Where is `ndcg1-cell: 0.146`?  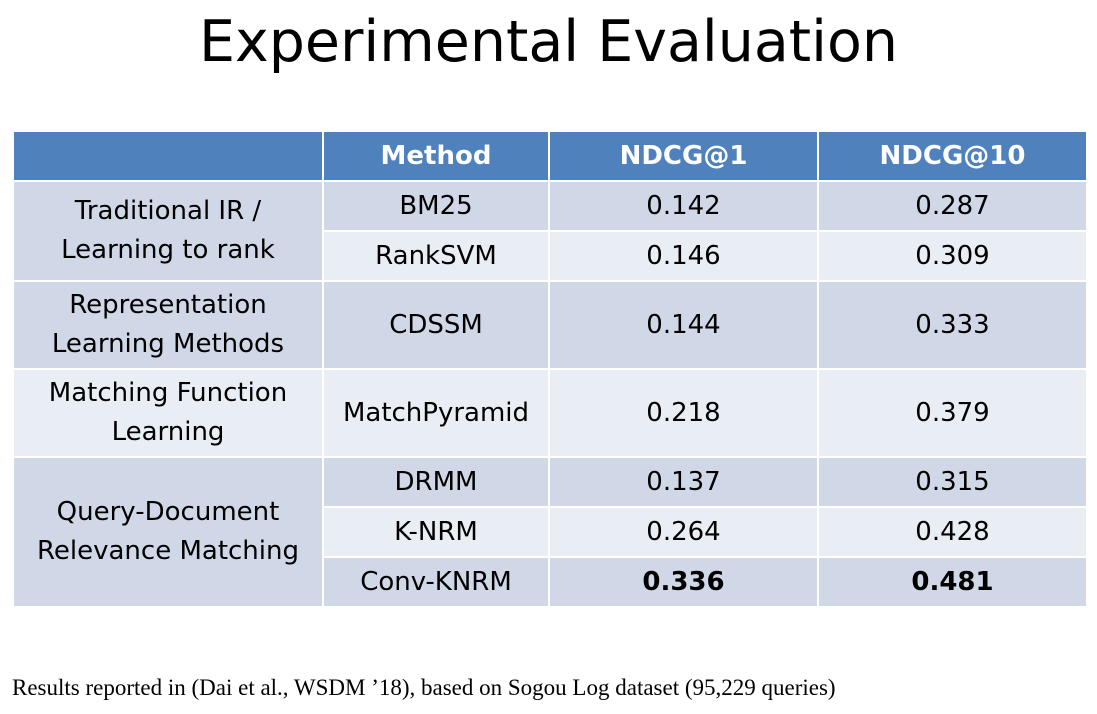 ndcg1-cell: 0.146 is located at coordinates (683, 256).